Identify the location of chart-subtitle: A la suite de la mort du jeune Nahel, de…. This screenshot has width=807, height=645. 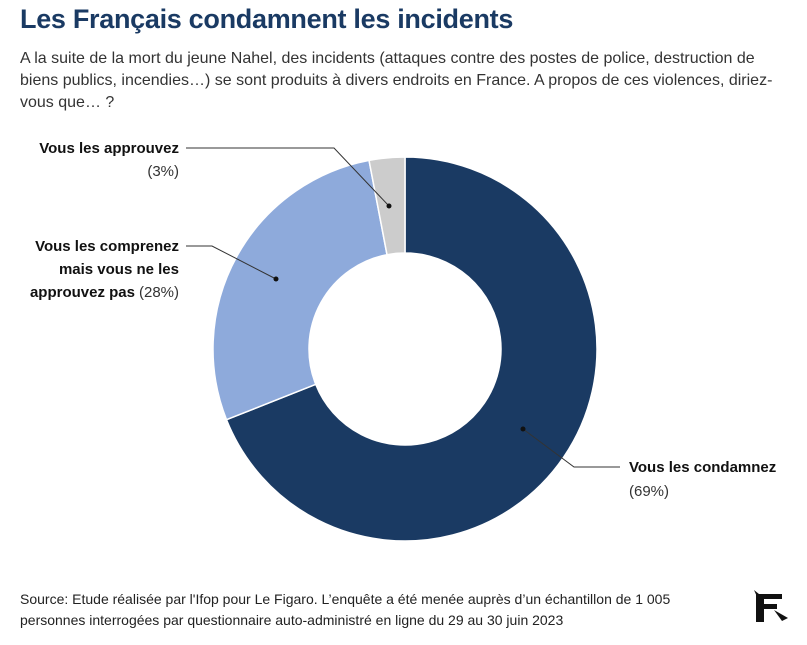
(396, 80).